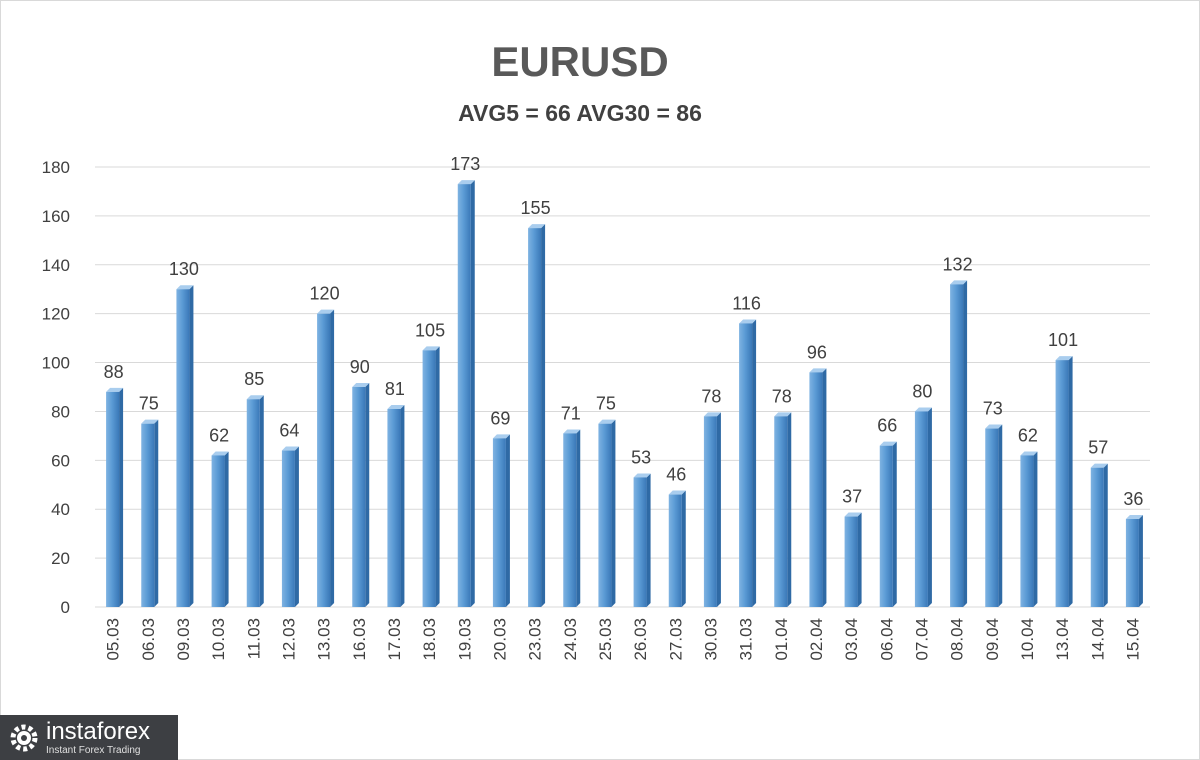  What do you see at coordinates (886, 639) in the screenshot?
I see `x-tick-label: 06.04` at bounding box center [886, 639].